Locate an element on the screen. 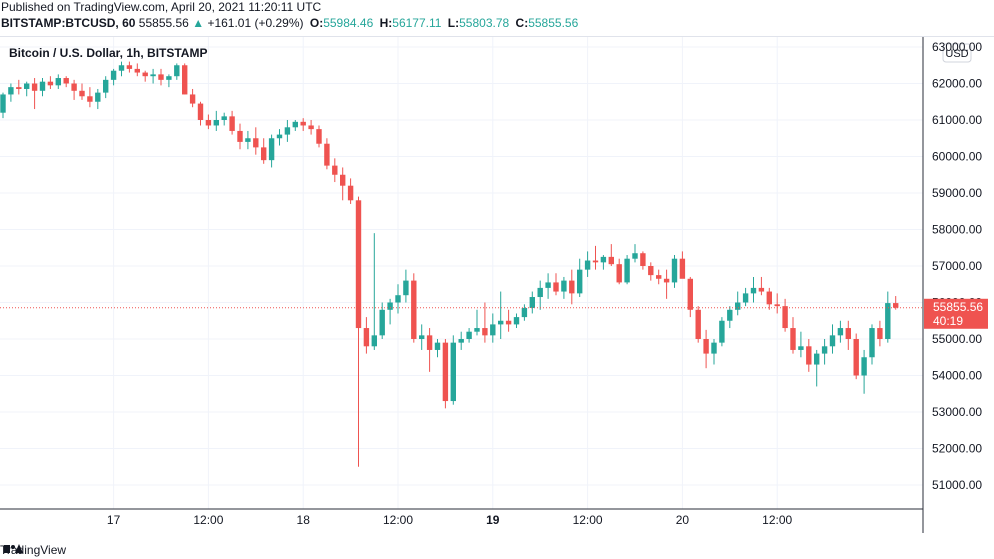  last-price-tag-bg is located at coordinates (956, 313).